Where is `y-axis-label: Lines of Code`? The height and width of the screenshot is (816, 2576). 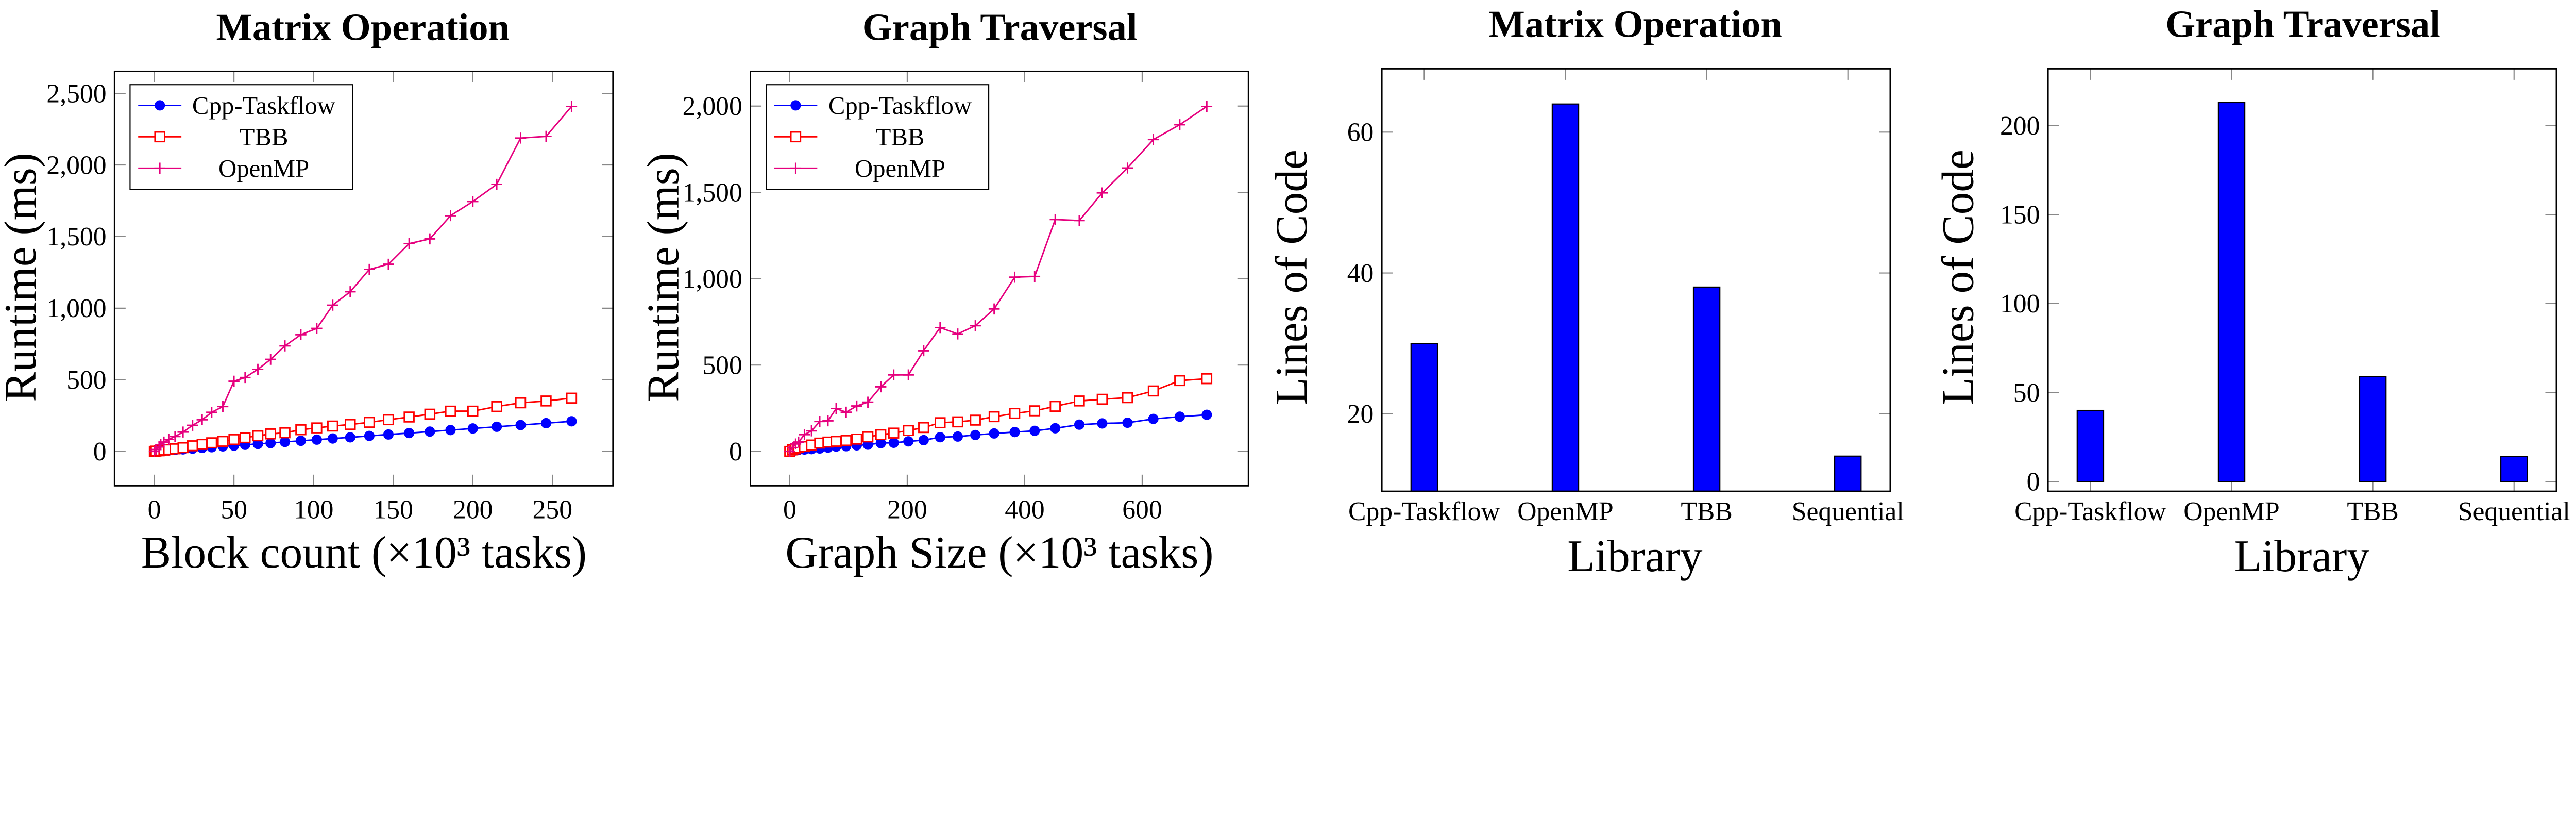
y-axis-label: Lines of Code is located at coordinates (1958, 277).